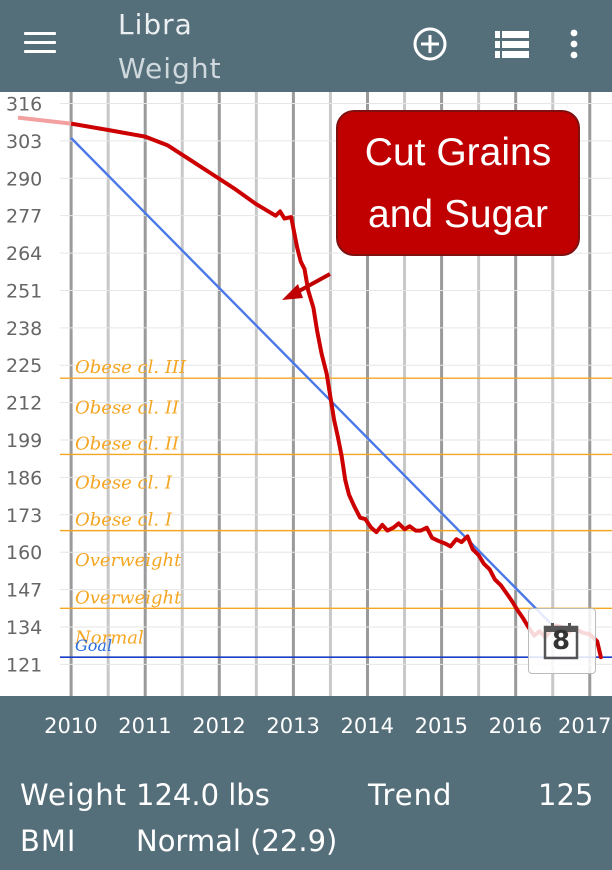  I want to click on bmi-label: Normal, so click(109, 638).